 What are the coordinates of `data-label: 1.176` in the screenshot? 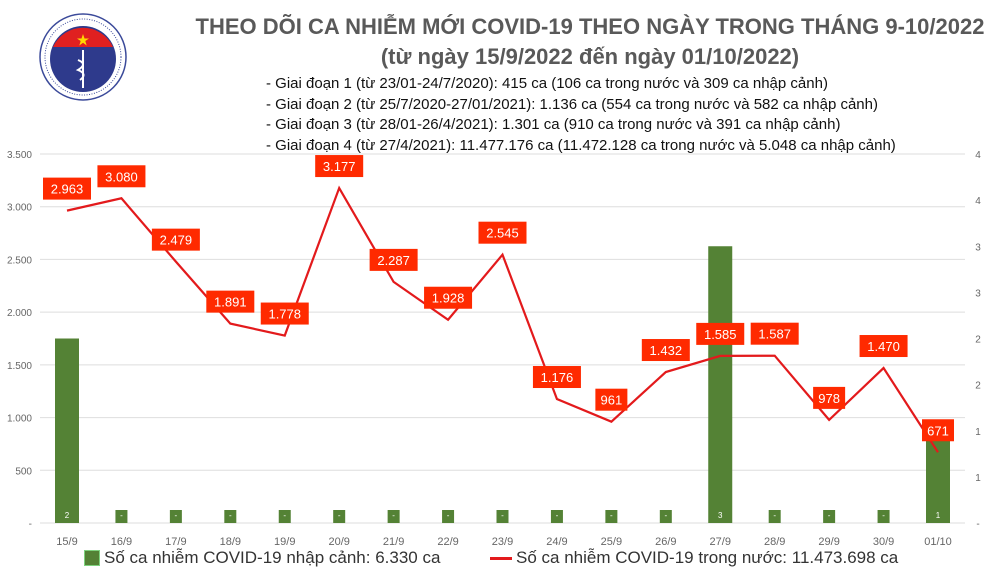 It's located at (557, 377).